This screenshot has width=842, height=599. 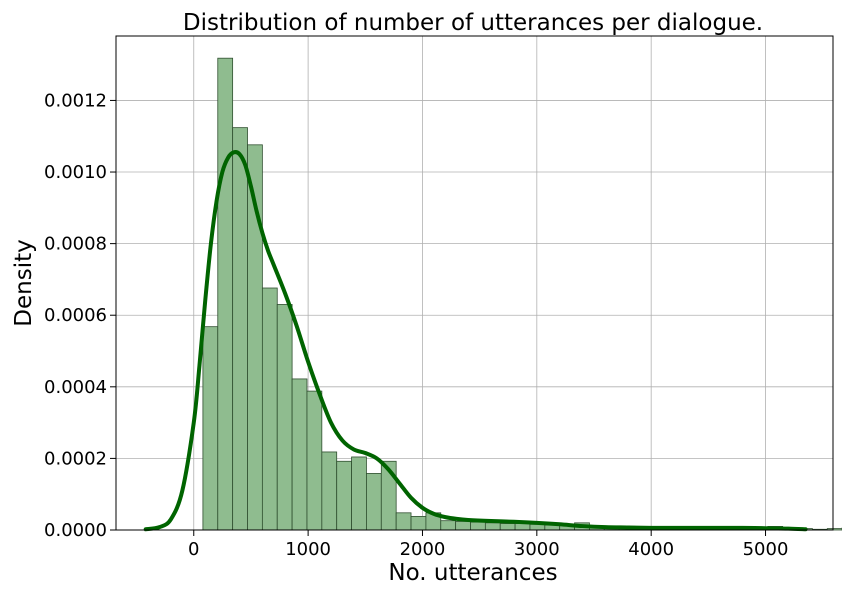 I want to click on y-tick-label: 0.0002, so click(x=75, y=458).